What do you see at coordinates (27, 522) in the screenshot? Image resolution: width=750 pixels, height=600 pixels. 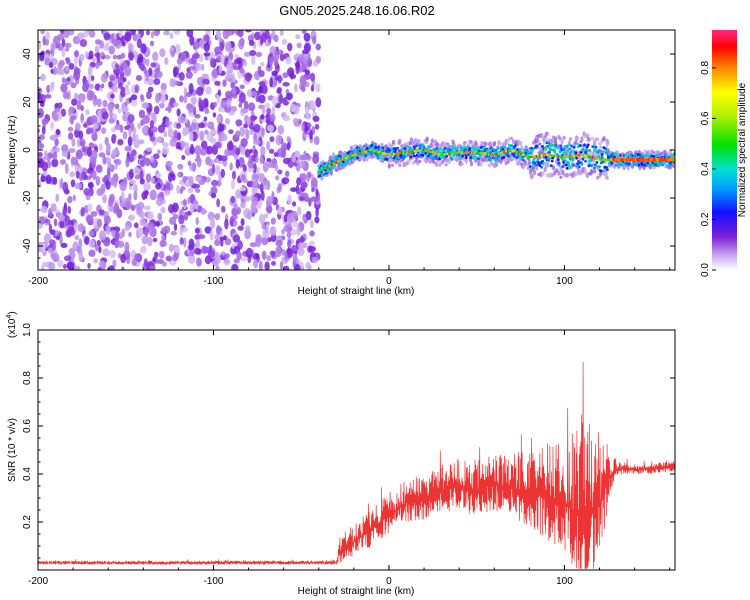 I see `snr-ytick-label: 0.2` at bounding box center [27, 522].